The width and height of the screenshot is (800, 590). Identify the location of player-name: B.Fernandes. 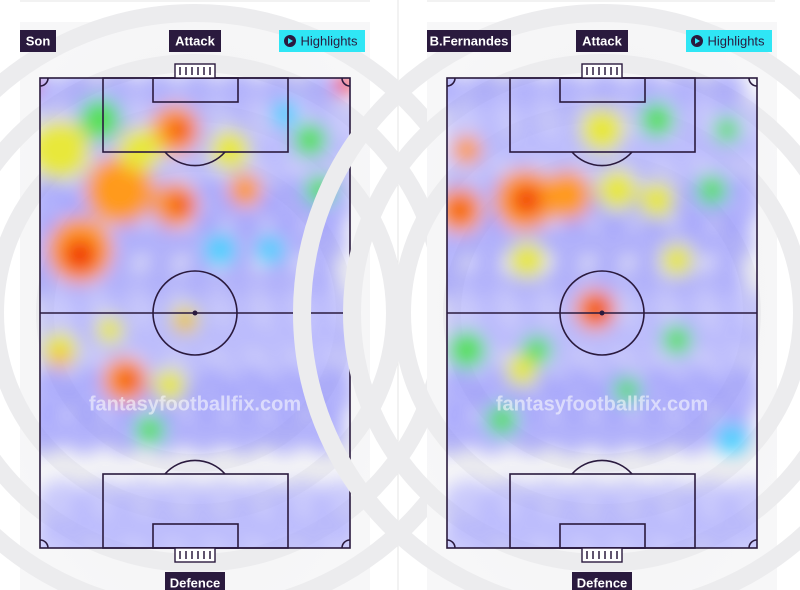
(469, 41).